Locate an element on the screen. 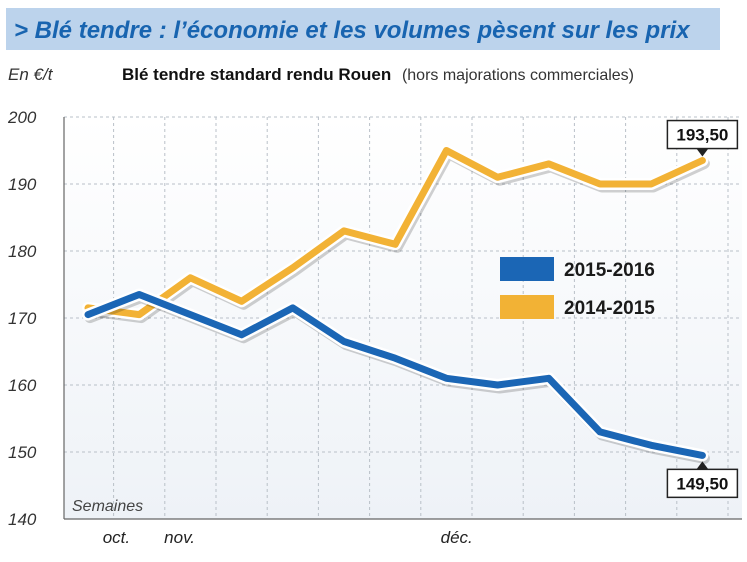 This screenshot has width=747, height=562. y-tick-label: 200 is located at coordinates (22, 117).